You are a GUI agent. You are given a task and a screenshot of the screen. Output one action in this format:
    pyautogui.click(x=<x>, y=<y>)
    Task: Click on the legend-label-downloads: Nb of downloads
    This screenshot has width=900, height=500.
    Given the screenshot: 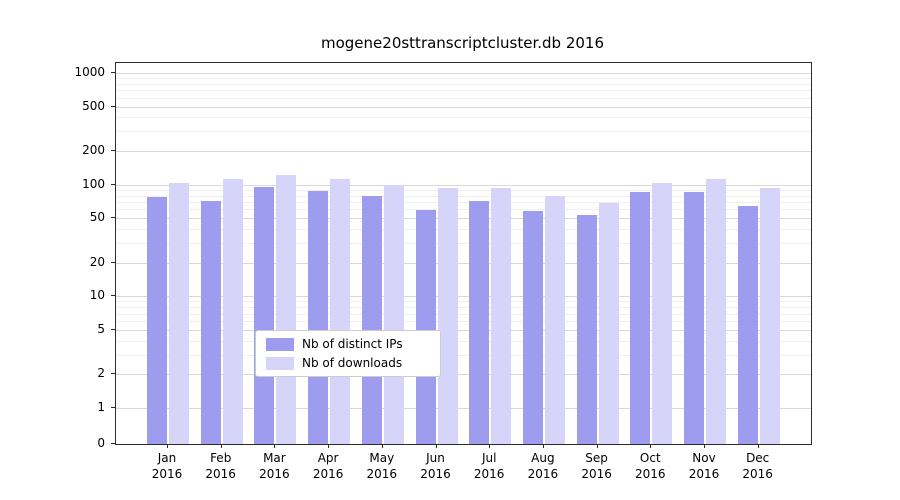 What is the action you would take?
    pyautogui.click(x=352, y=363)
    